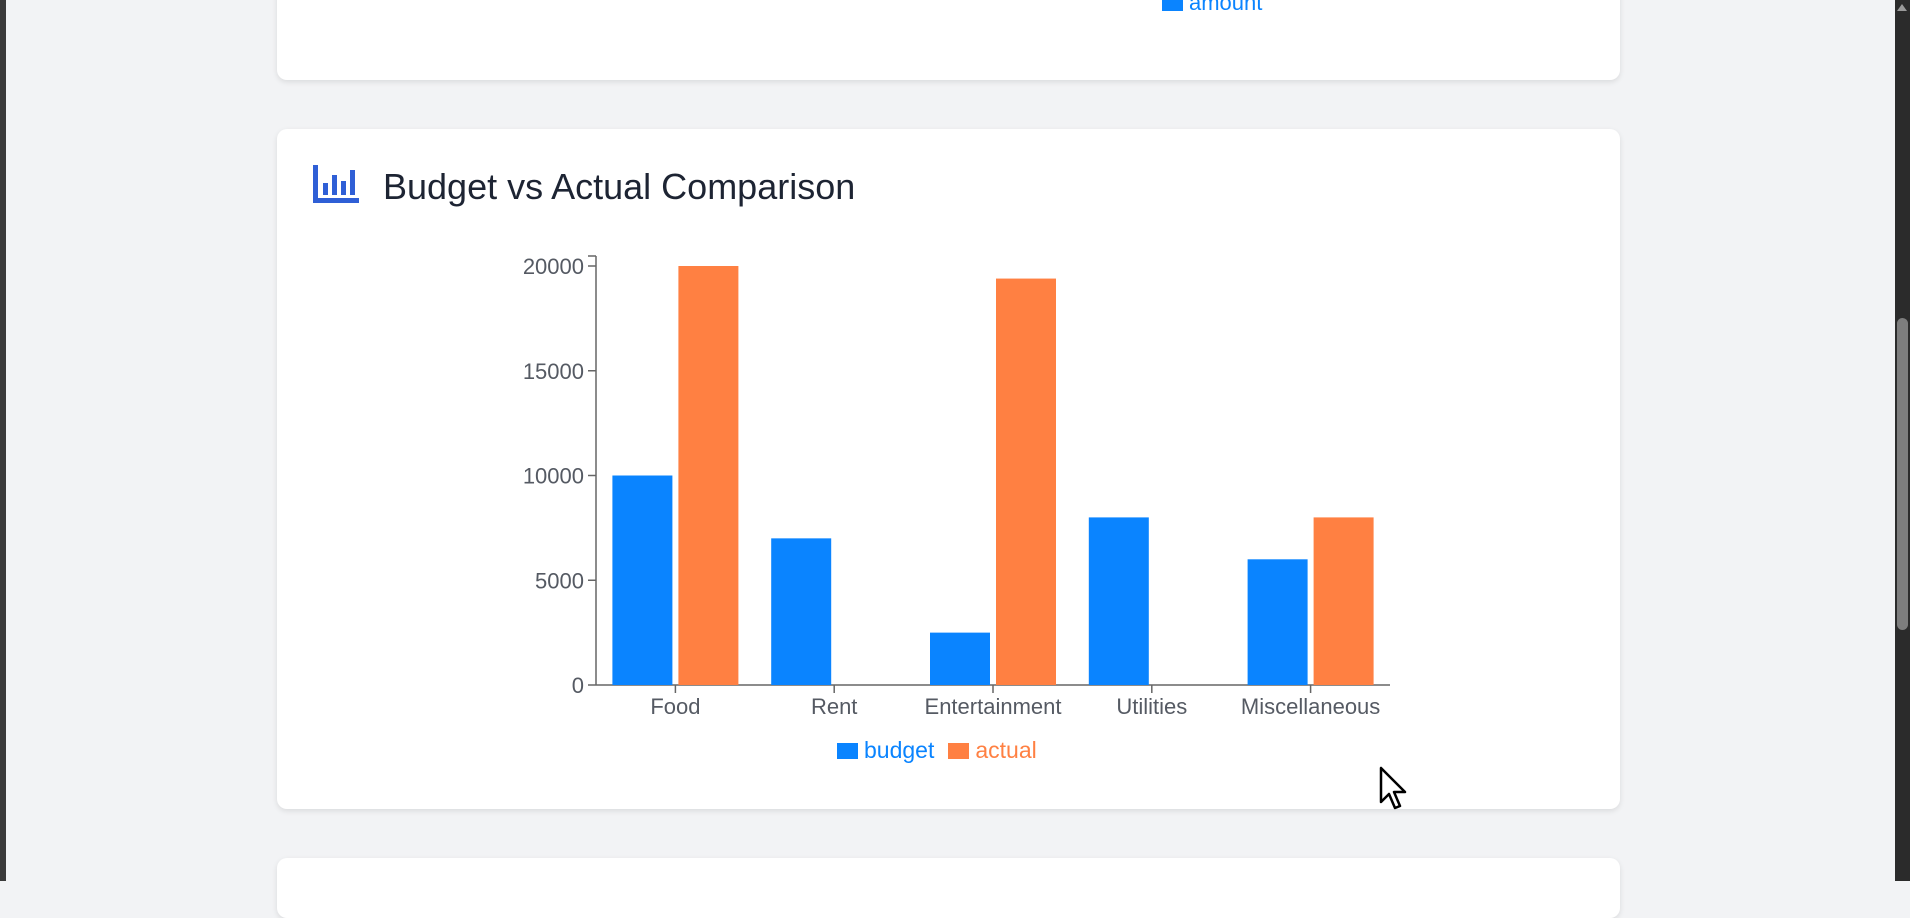 This screenshot has width=1910, height=918. What do you see at coordinates (847, 750) in the screenshot?
I see `budget-legend-swatch` at bounding box center [847, 750].